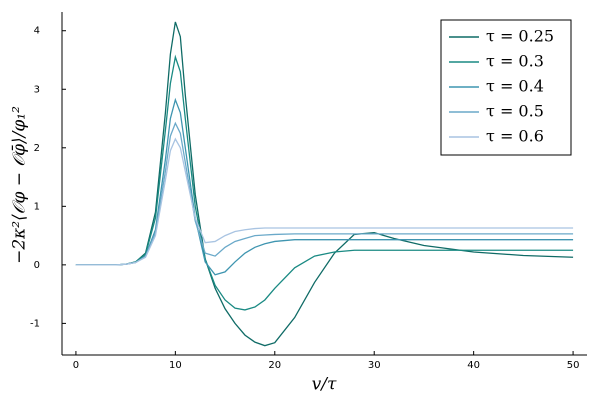  I want to click on legend-label: τ = 0.6, so click(515, 136).